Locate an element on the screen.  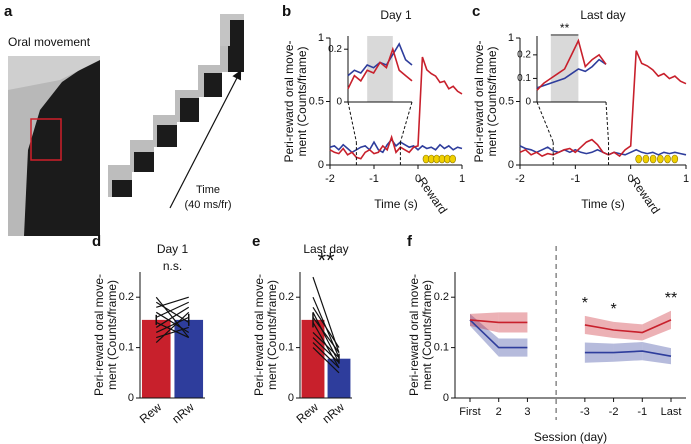
arrow-sublabel: (40 ms/fr) is located at coordinates (207, 205).